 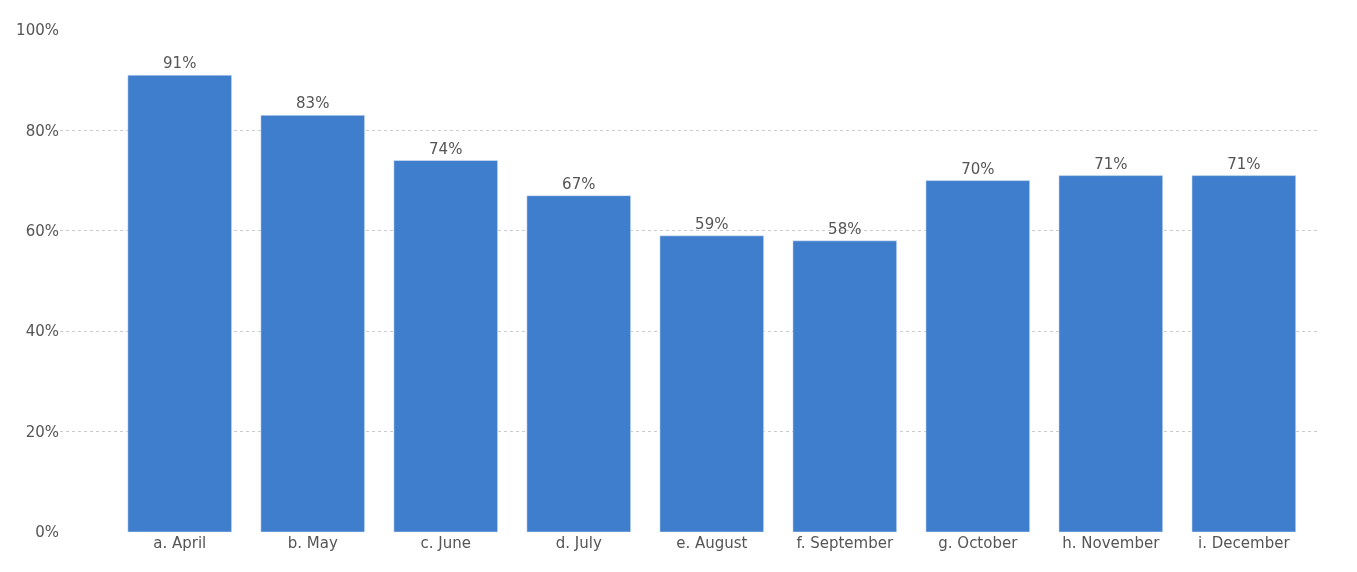 I want to click on data-label: 83%, so click(x=313, y=103).